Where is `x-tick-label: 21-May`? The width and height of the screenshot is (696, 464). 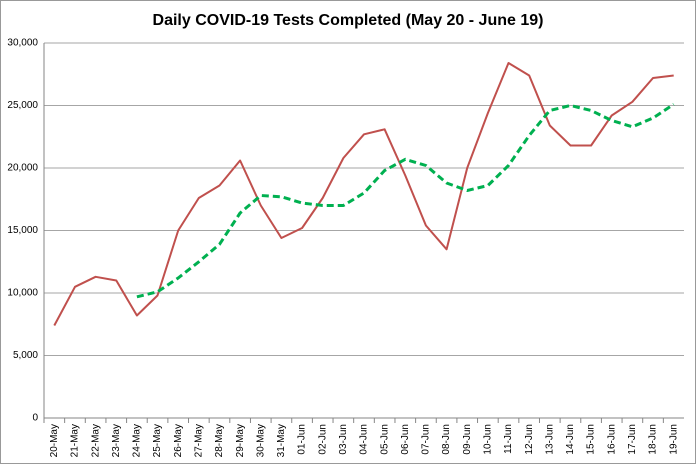 x-tick-label: 21-May is located at coordinates (75, 440).